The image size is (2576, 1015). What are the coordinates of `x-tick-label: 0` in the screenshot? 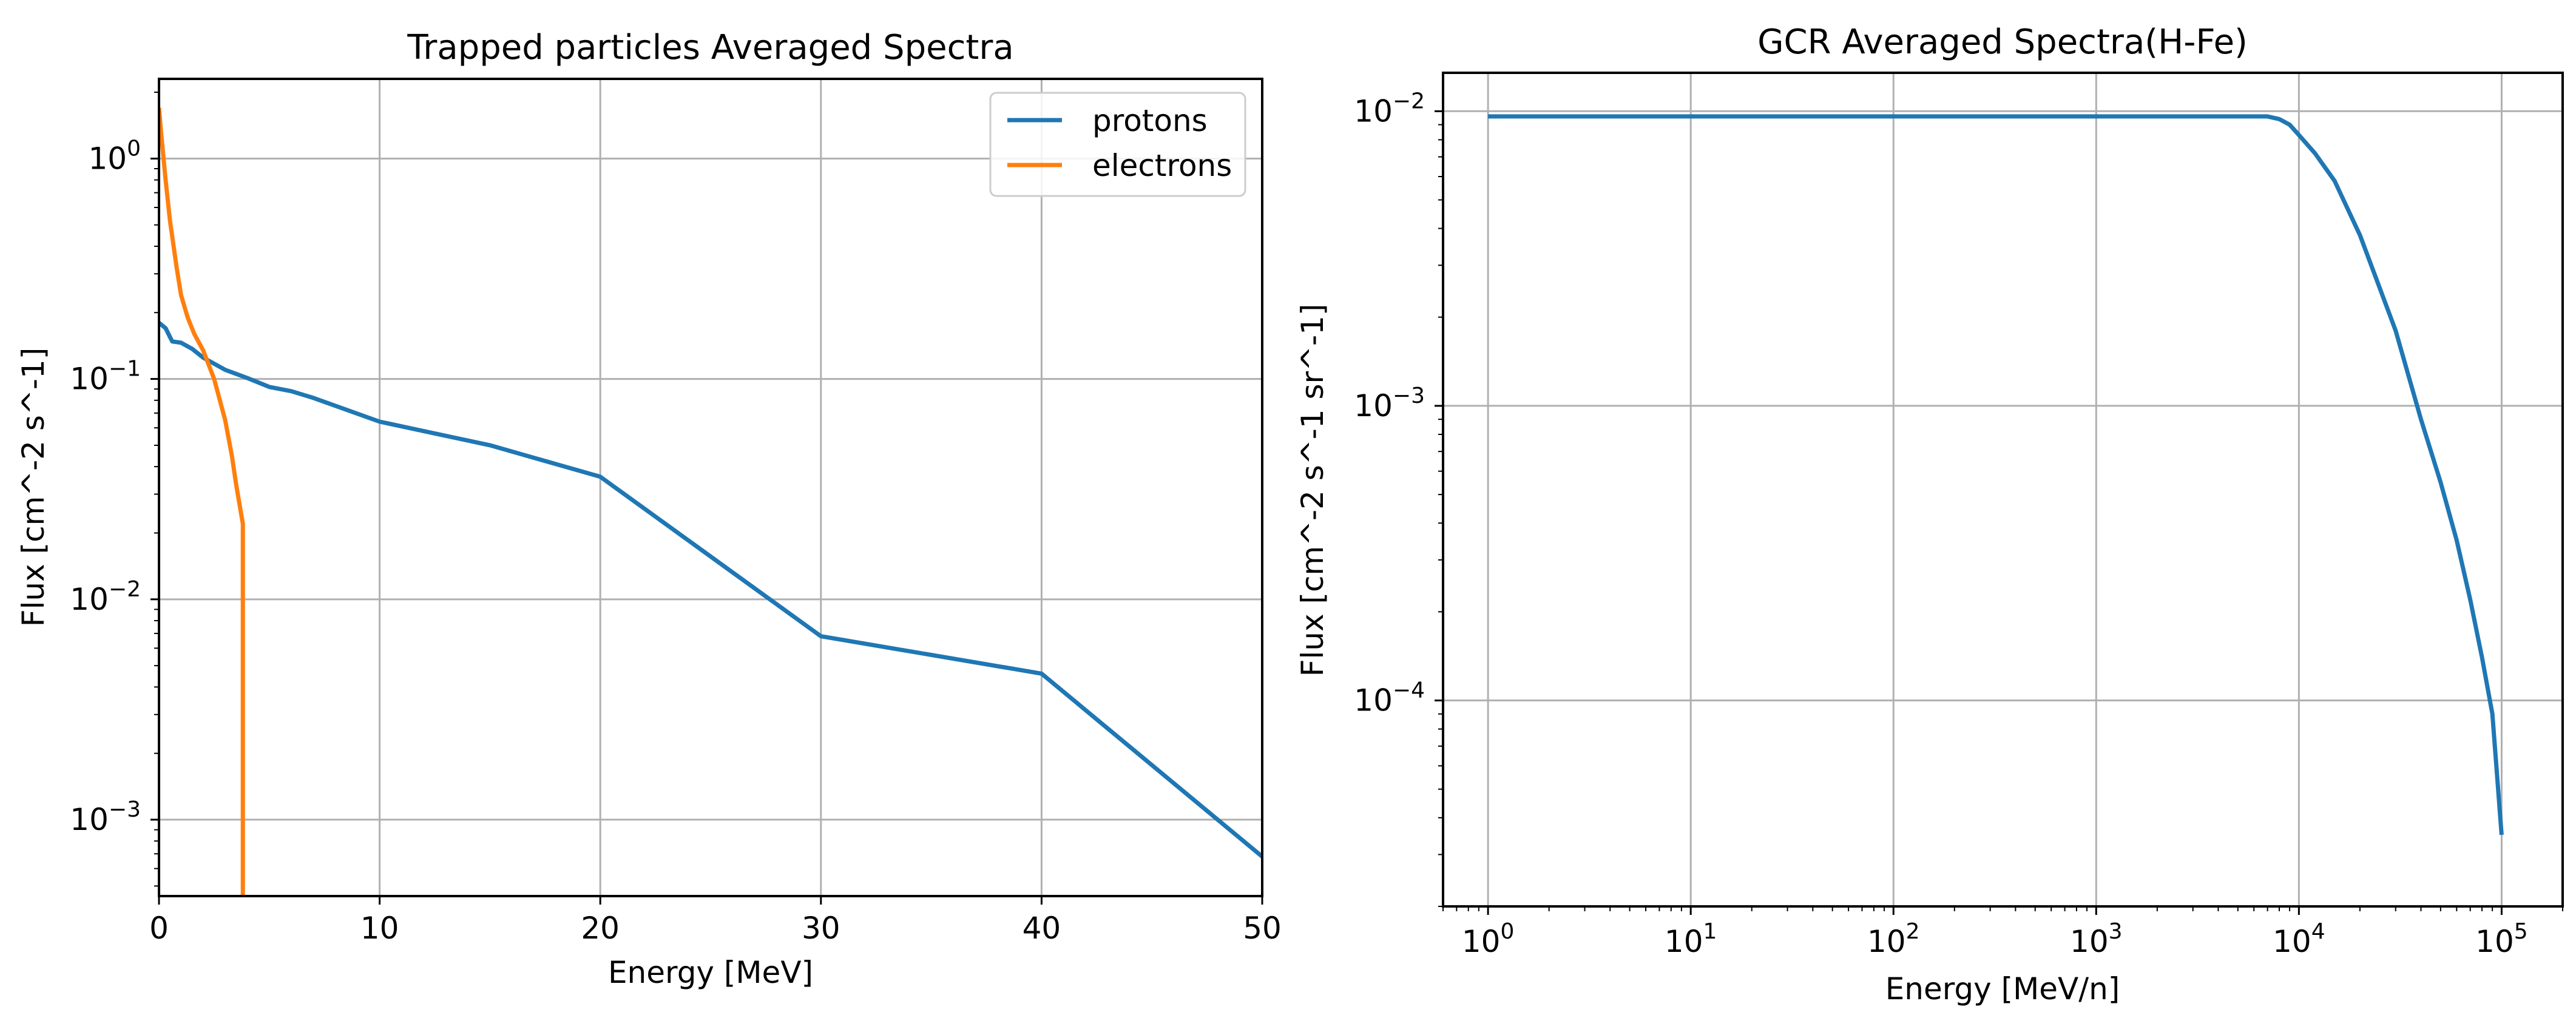 It's located at (159, 928).